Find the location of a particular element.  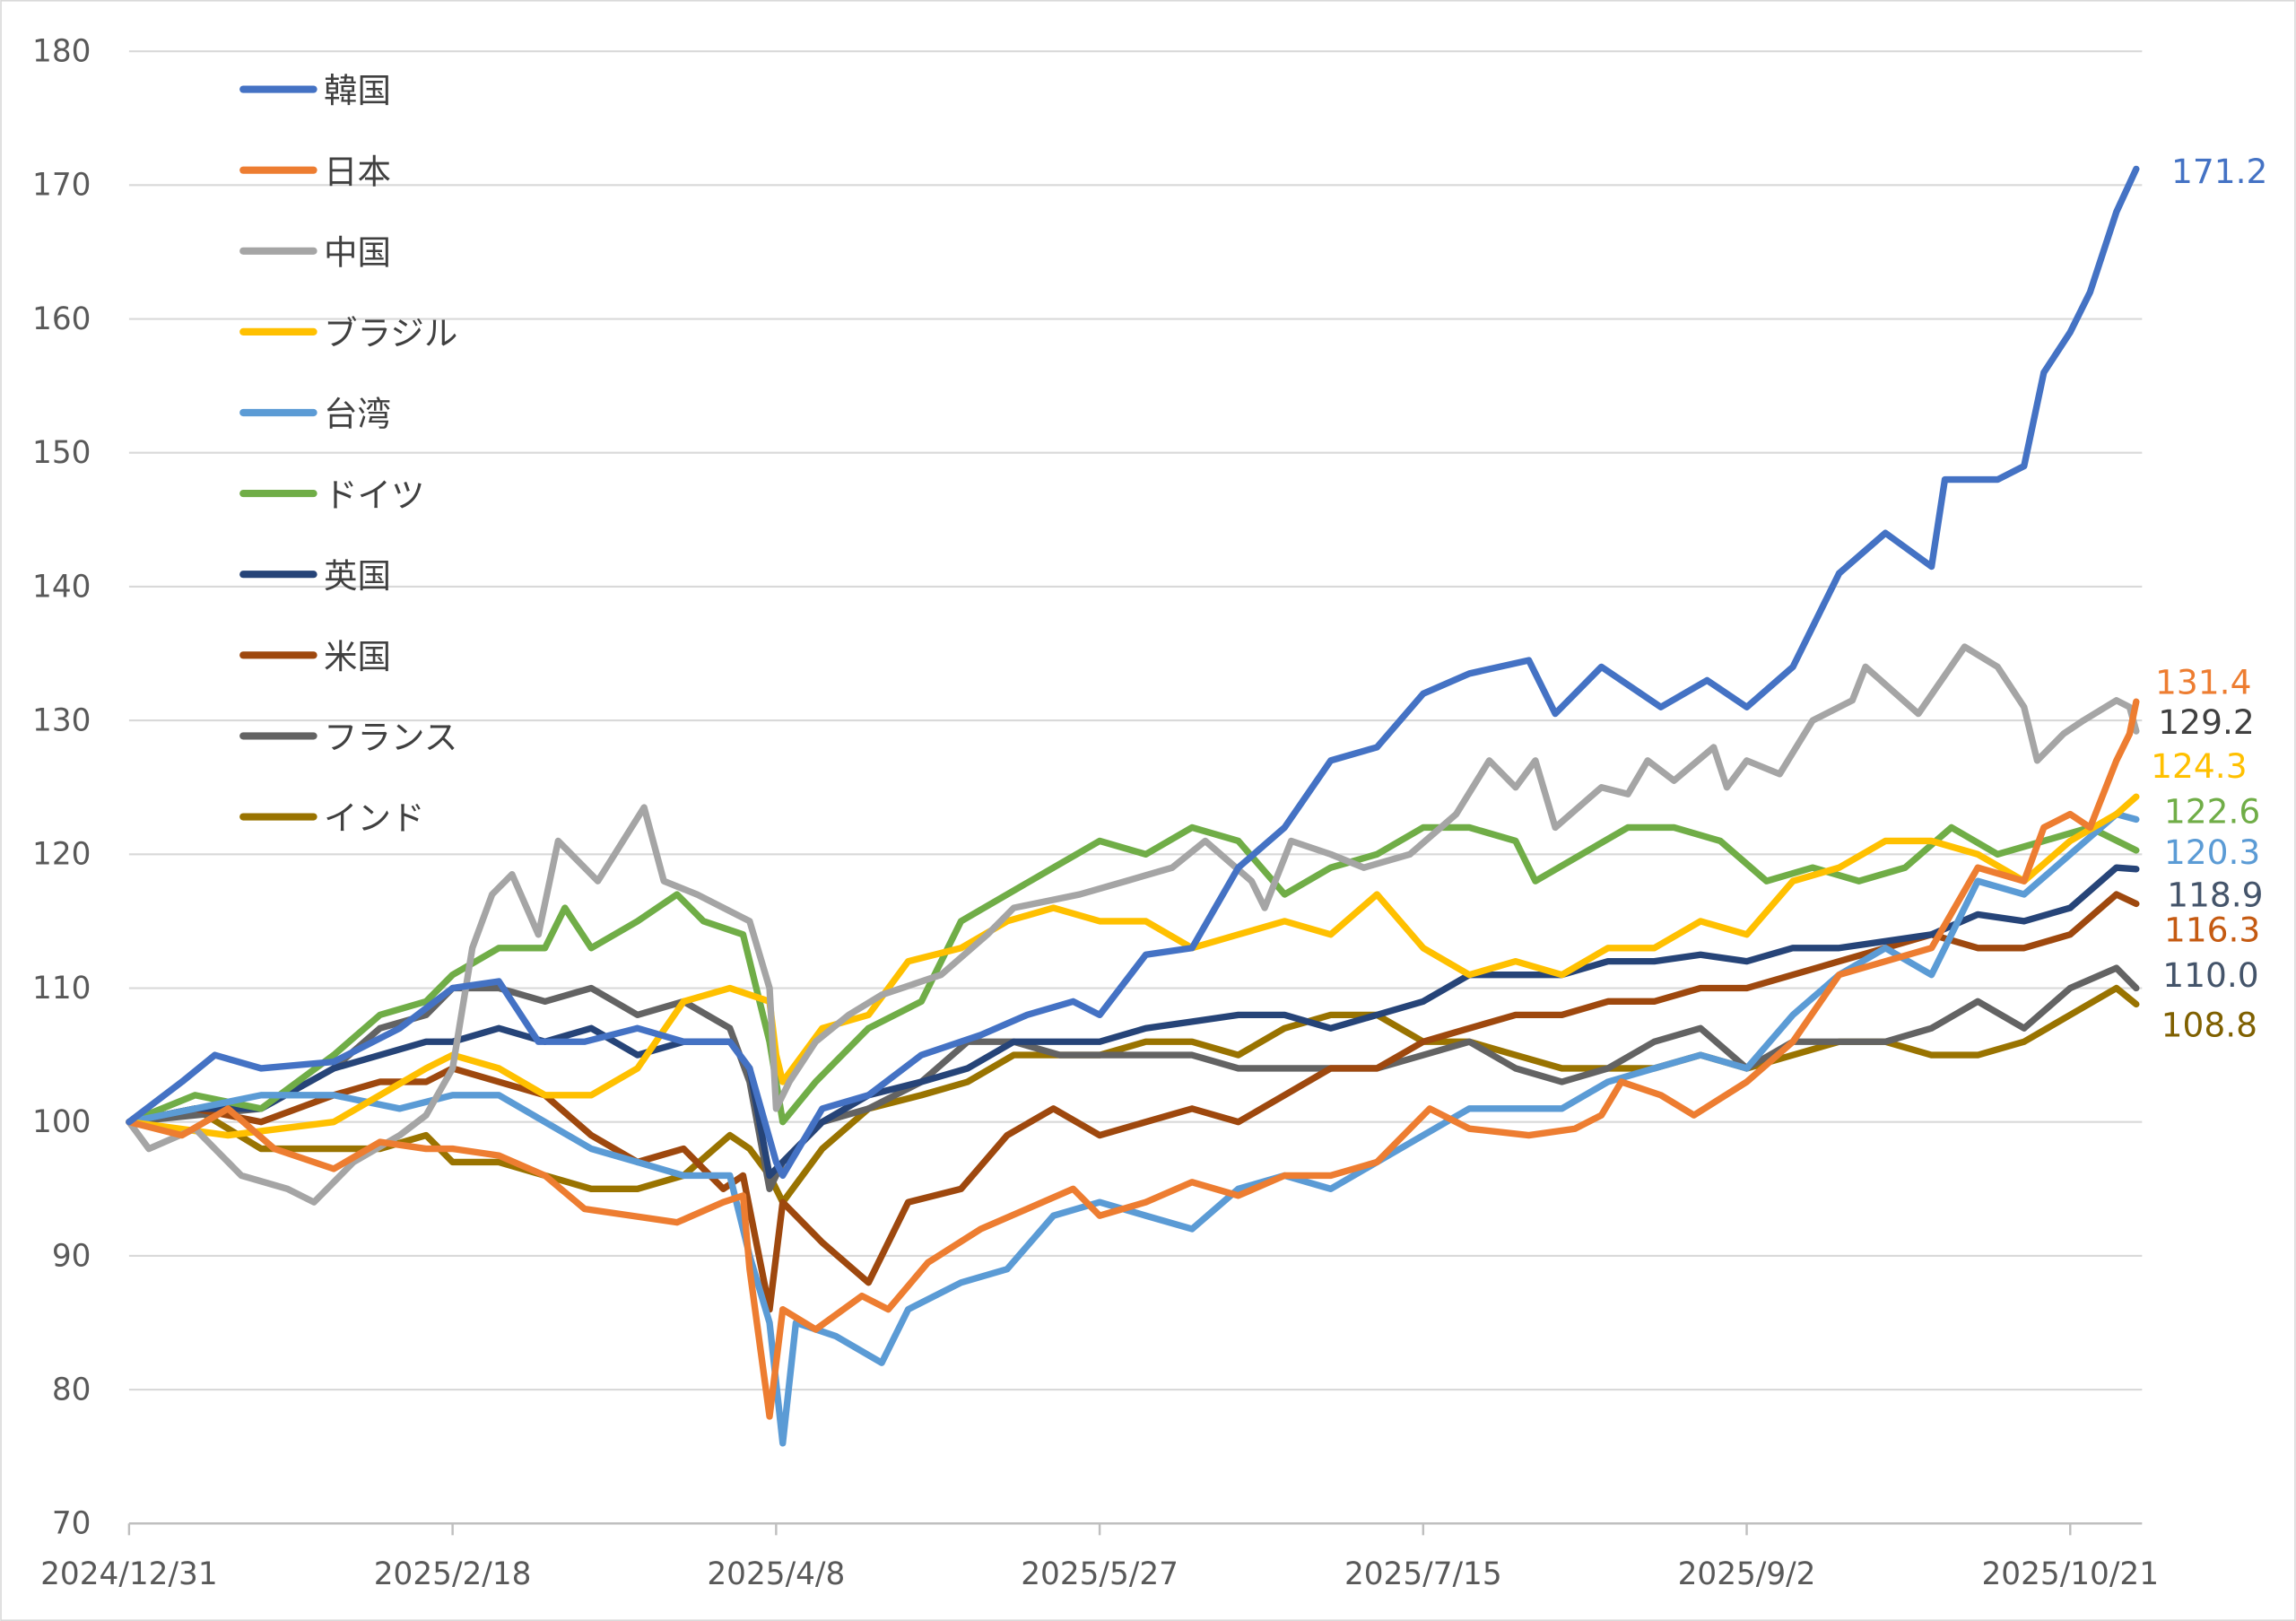

y-tick-label: 120 is located at coordinates (61, 855).